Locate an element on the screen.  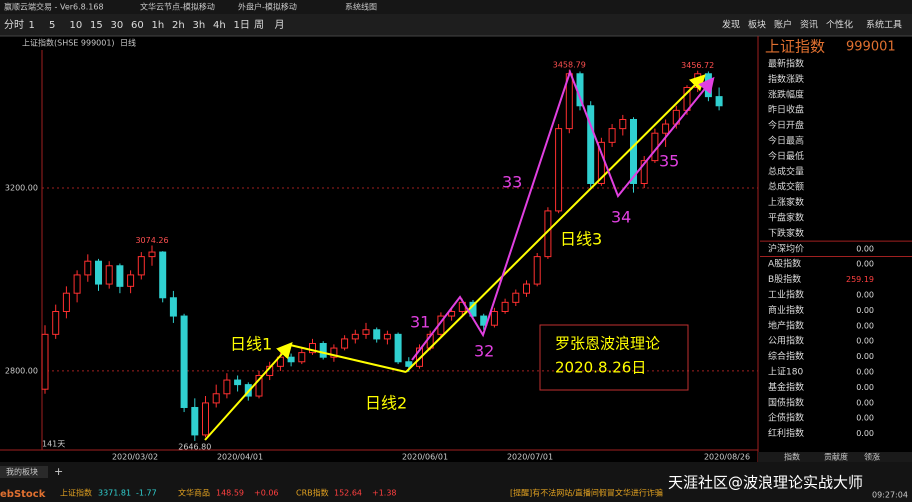
x-tick-label: 2020/07/01 is located at coordinates (530, 457).